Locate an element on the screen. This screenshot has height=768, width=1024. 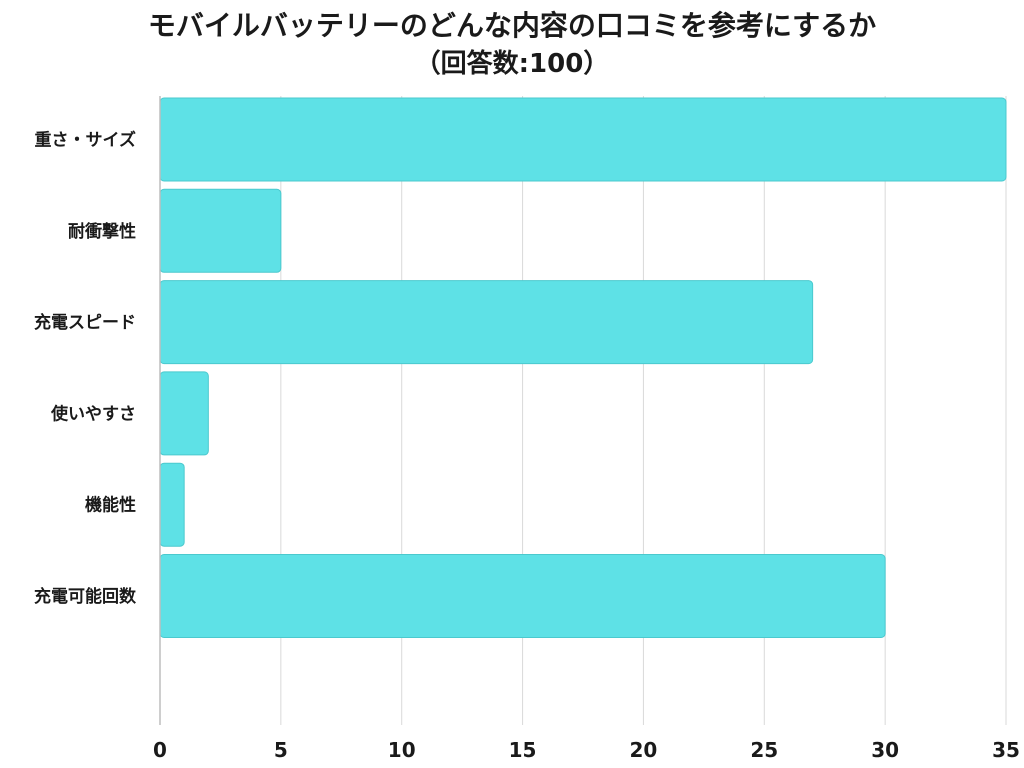
chart-title: モバイルバッテリーのどんな内容の口コミを参考にするか is located at coordinates (512, 25).